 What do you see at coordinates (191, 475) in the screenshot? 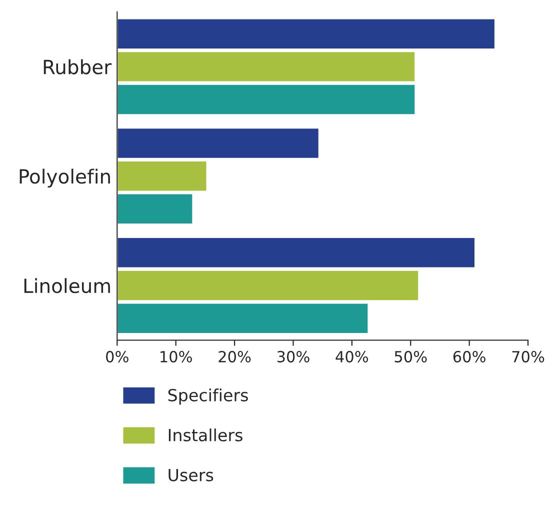
I see `legend-label: Users` at bounding box center [191, 475].